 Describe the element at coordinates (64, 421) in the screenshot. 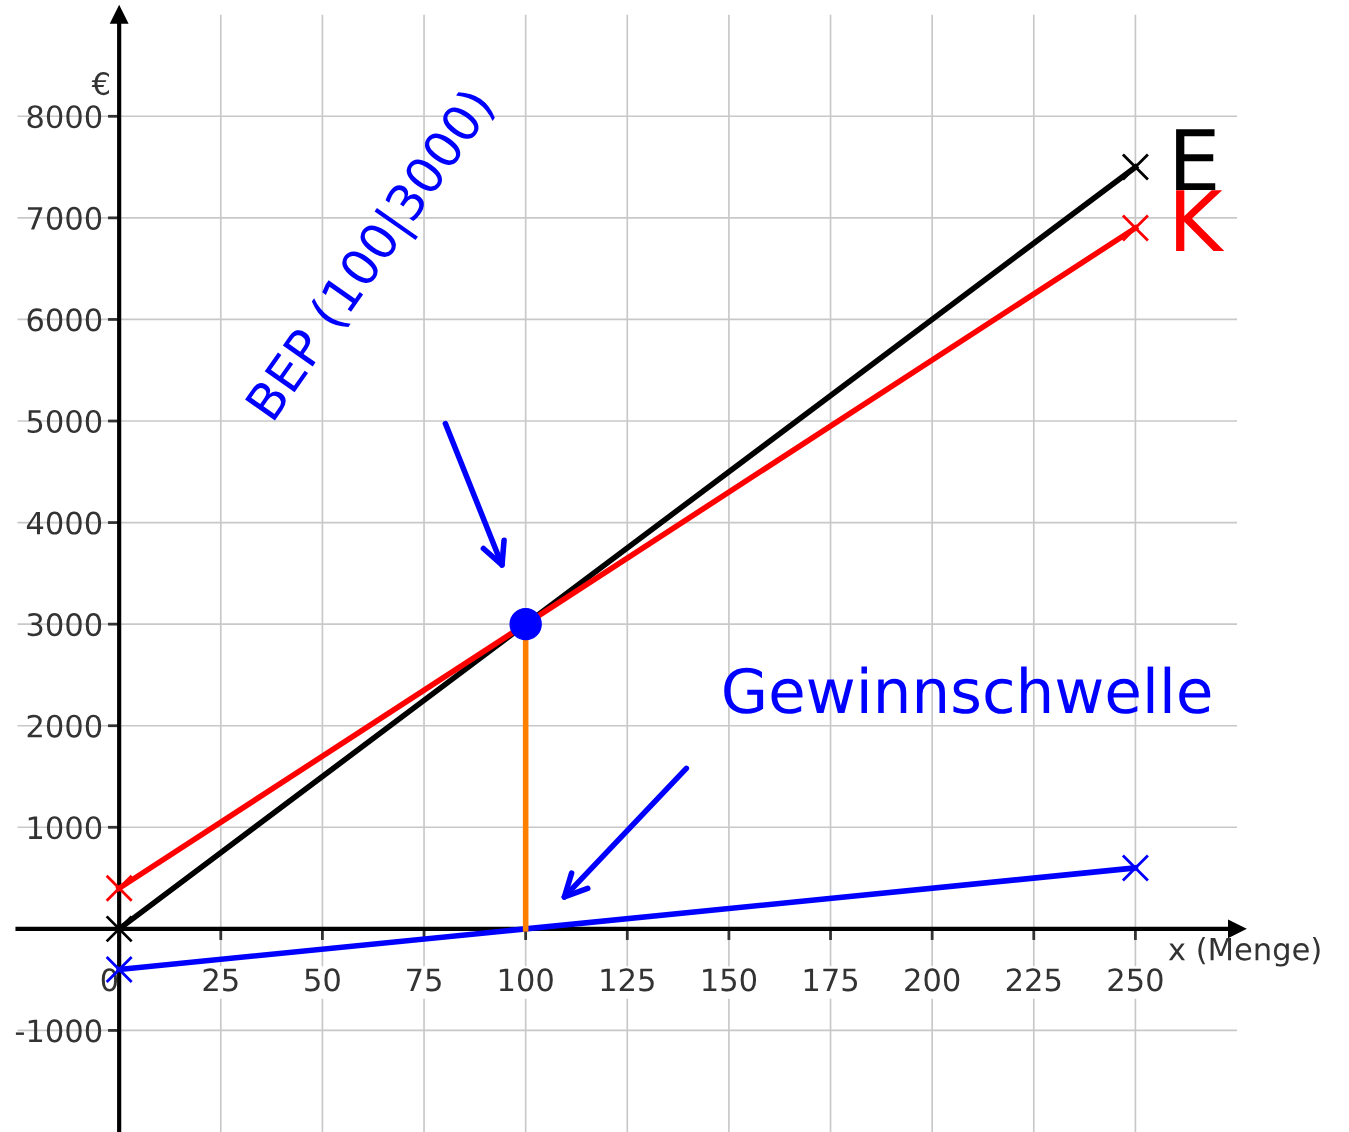

I see `y-tick-label: 5000` at that location.